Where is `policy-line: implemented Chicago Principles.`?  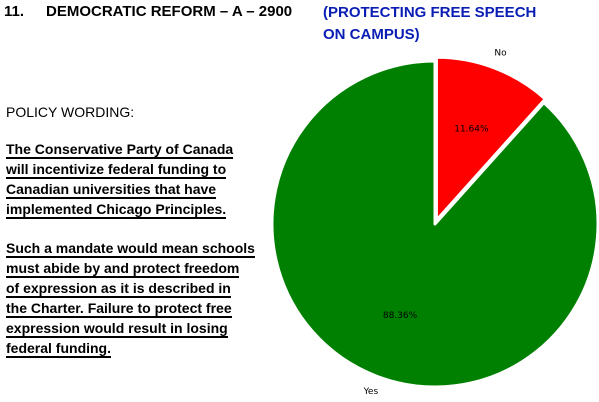 policy-line: implemented Chicago Principles. is located at coordinates (116, 210).